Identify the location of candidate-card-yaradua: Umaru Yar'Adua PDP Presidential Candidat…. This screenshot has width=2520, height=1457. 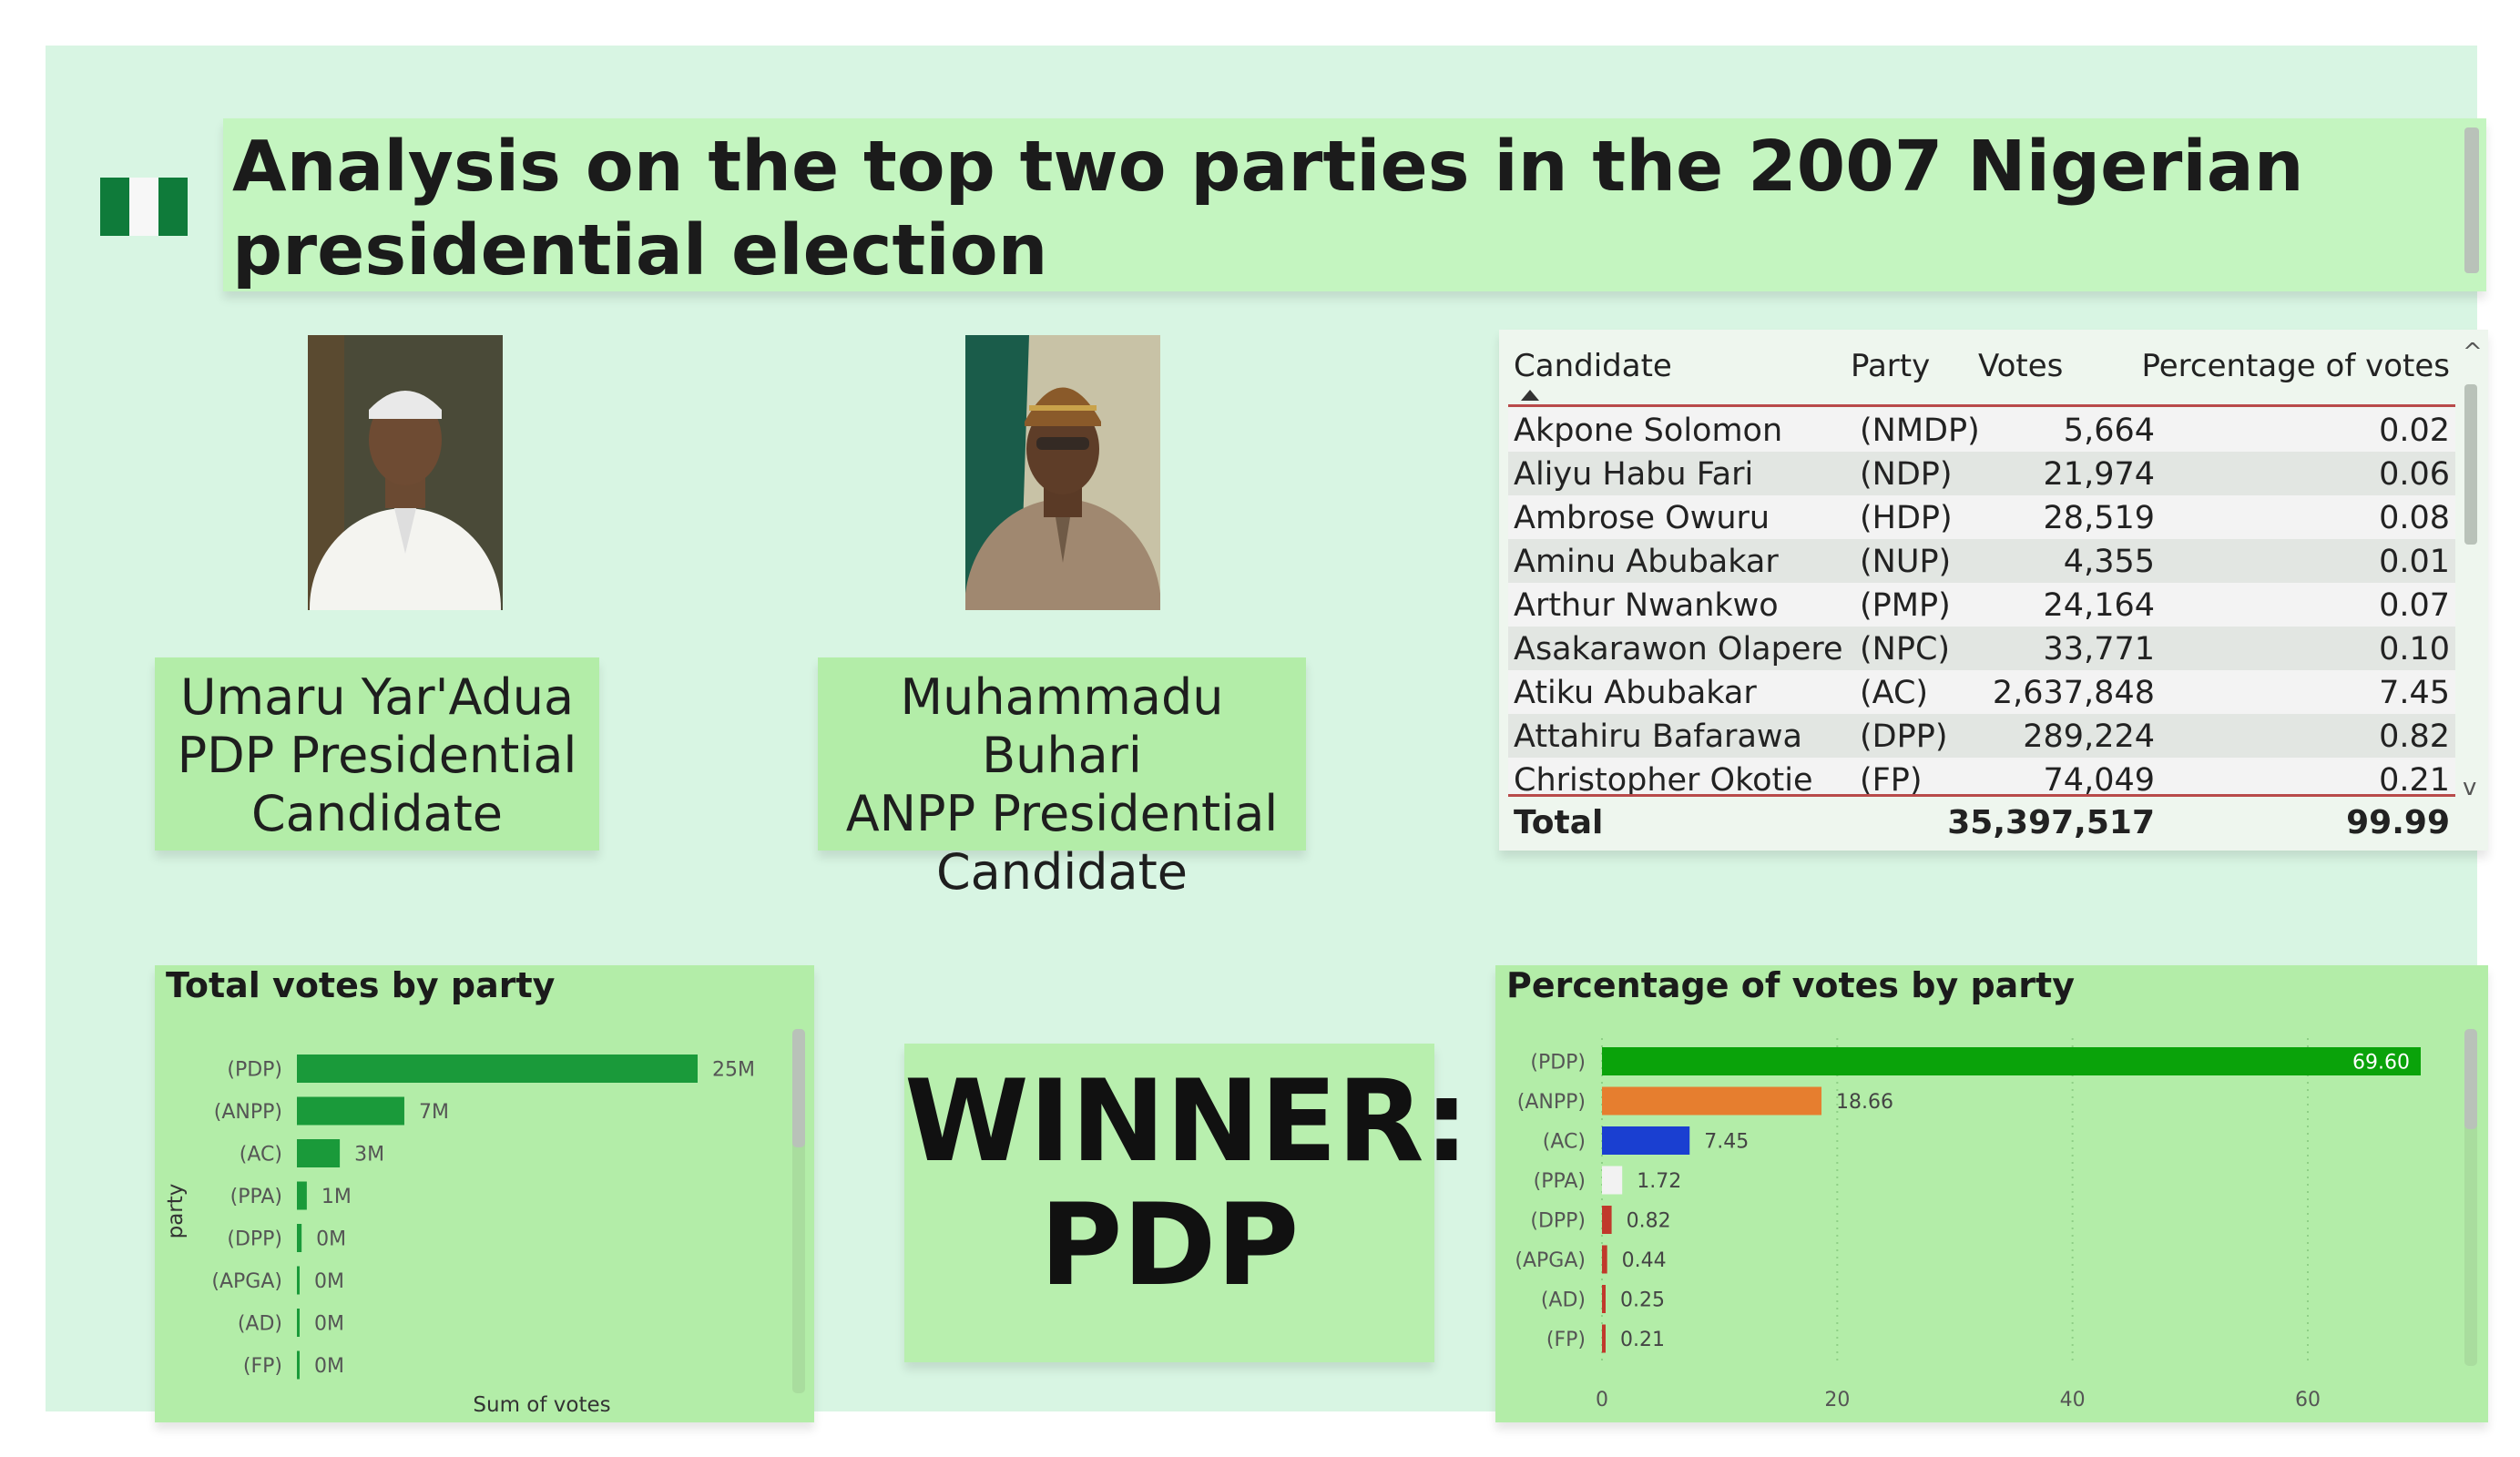
(377, 754).